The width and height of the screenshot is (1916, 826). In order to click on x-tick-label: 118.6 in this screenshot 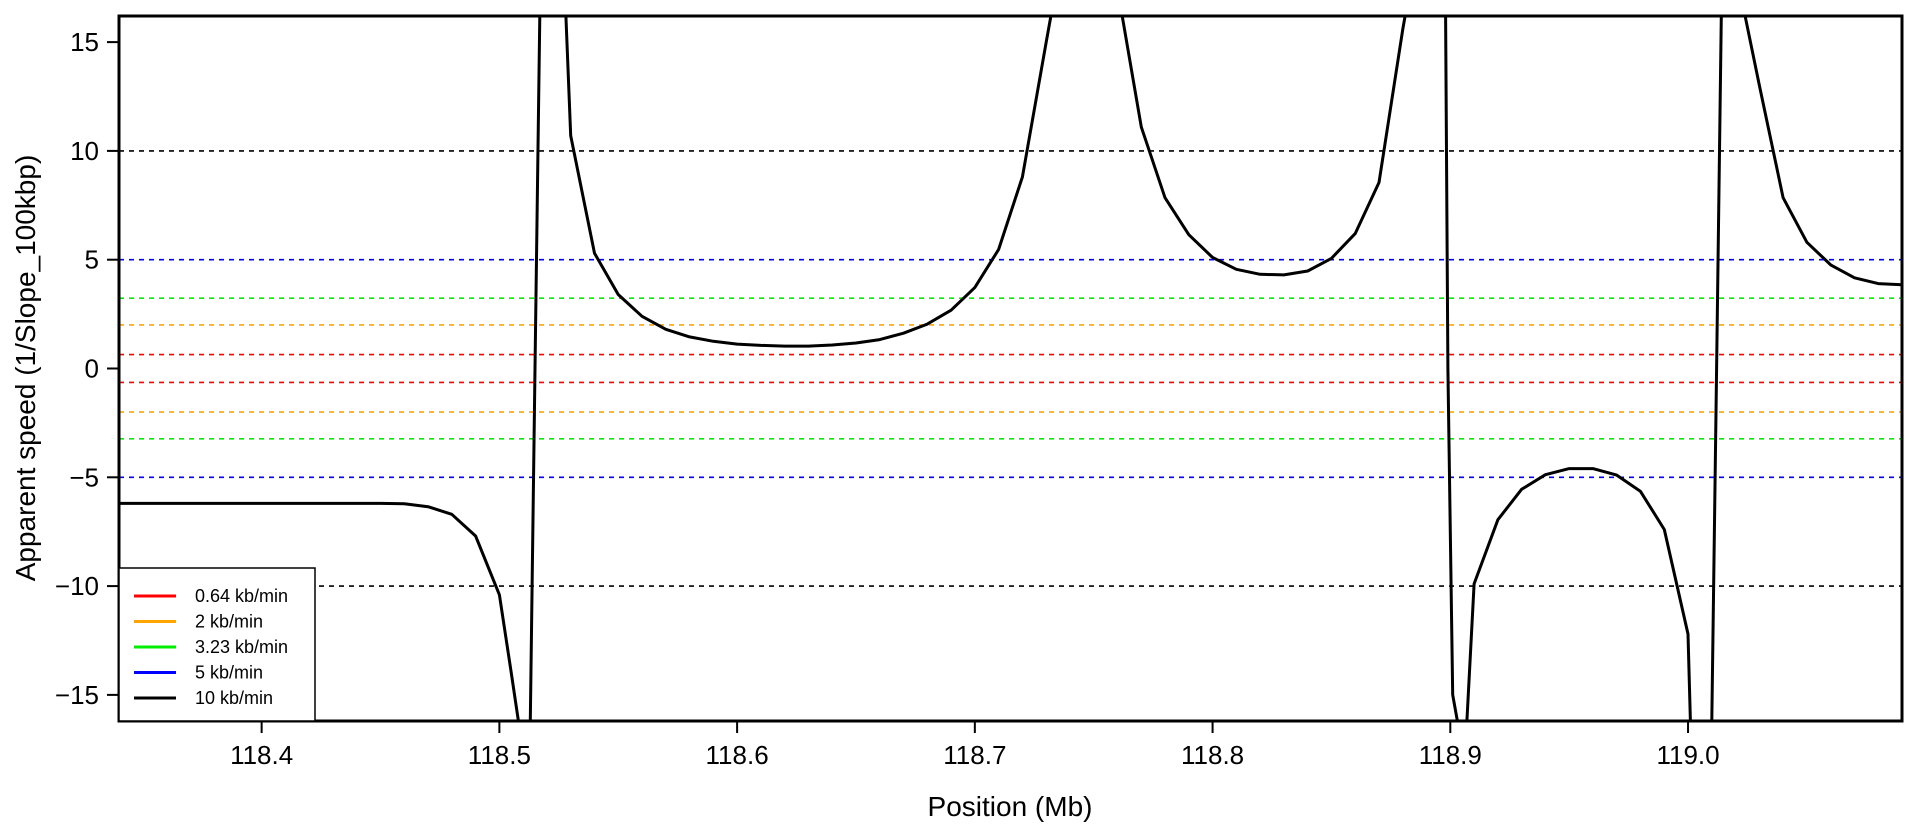, I will do `click(737, 755)`.